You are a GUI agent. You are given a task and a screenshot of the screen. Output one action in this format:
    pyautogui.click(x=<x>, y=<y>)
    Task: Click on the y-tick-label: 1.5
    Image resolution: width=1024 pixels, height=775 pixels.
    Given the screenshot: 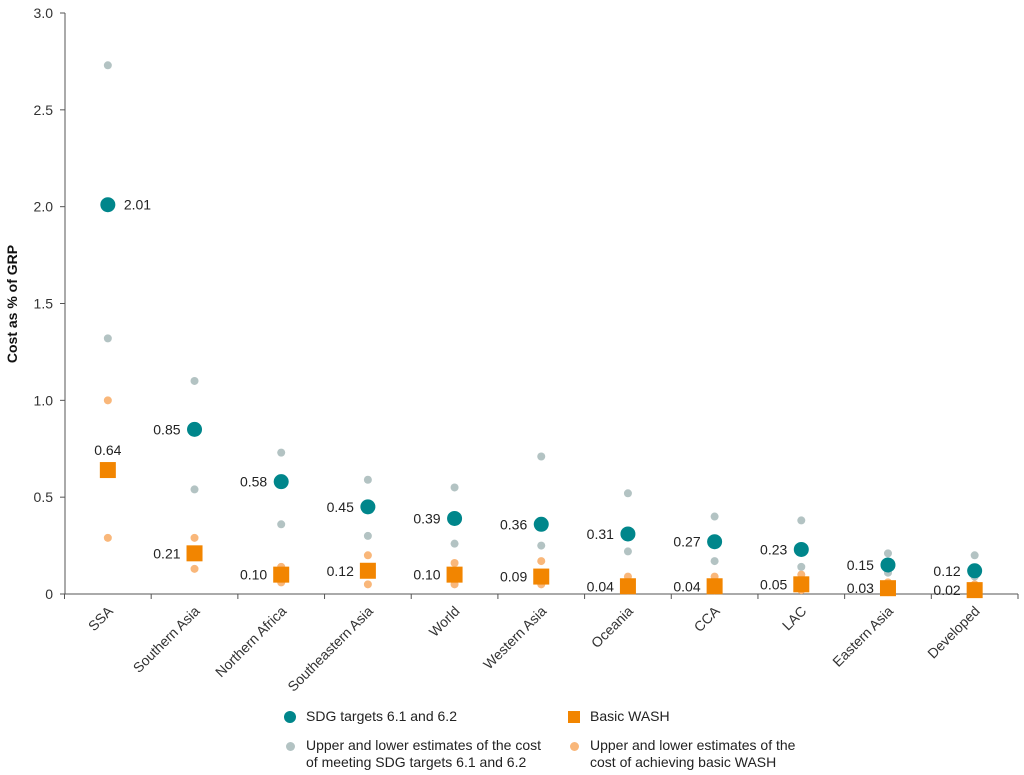 What is the action you would take?
    pyautogui.click(x=44, y=304)
    